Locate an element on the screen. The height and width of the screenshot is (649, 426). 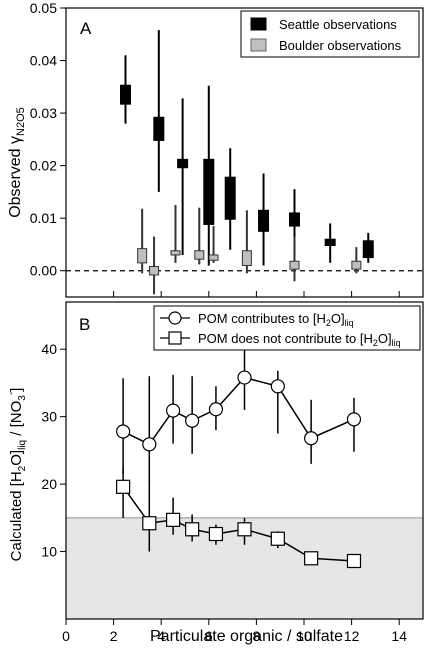
panel-a-y-axis-label: Observed γN2O5 is located at coordinates (17, 162).